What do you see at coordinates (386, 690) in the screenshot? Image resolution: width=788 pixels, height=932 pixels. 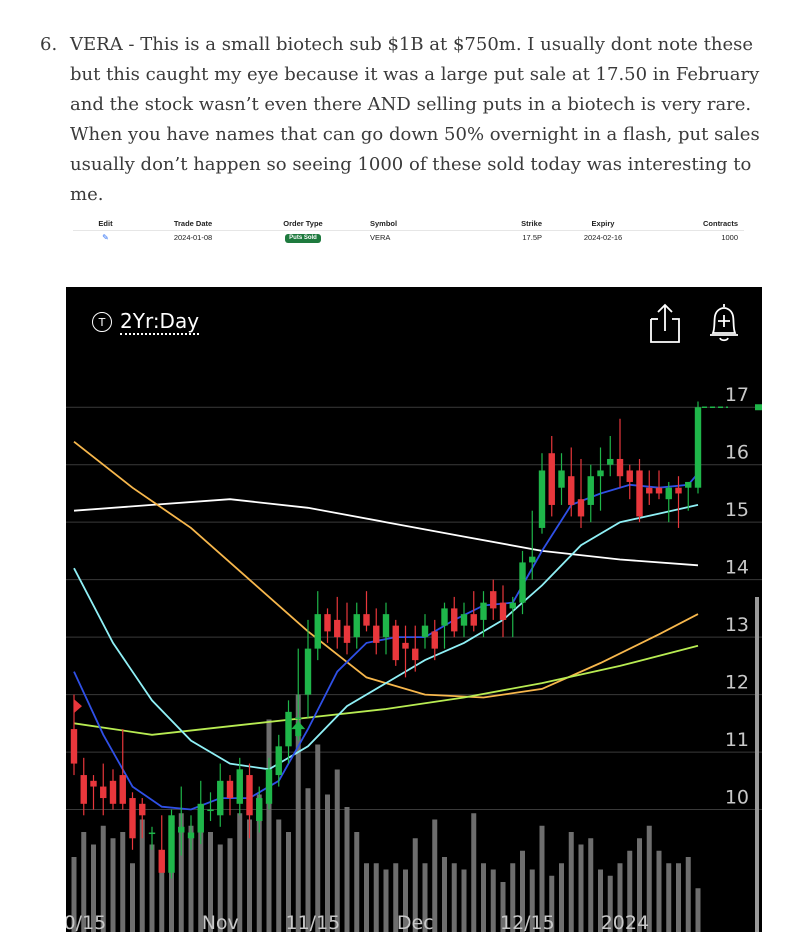 I see `sma_b-line` at bounding box center [386, 690].